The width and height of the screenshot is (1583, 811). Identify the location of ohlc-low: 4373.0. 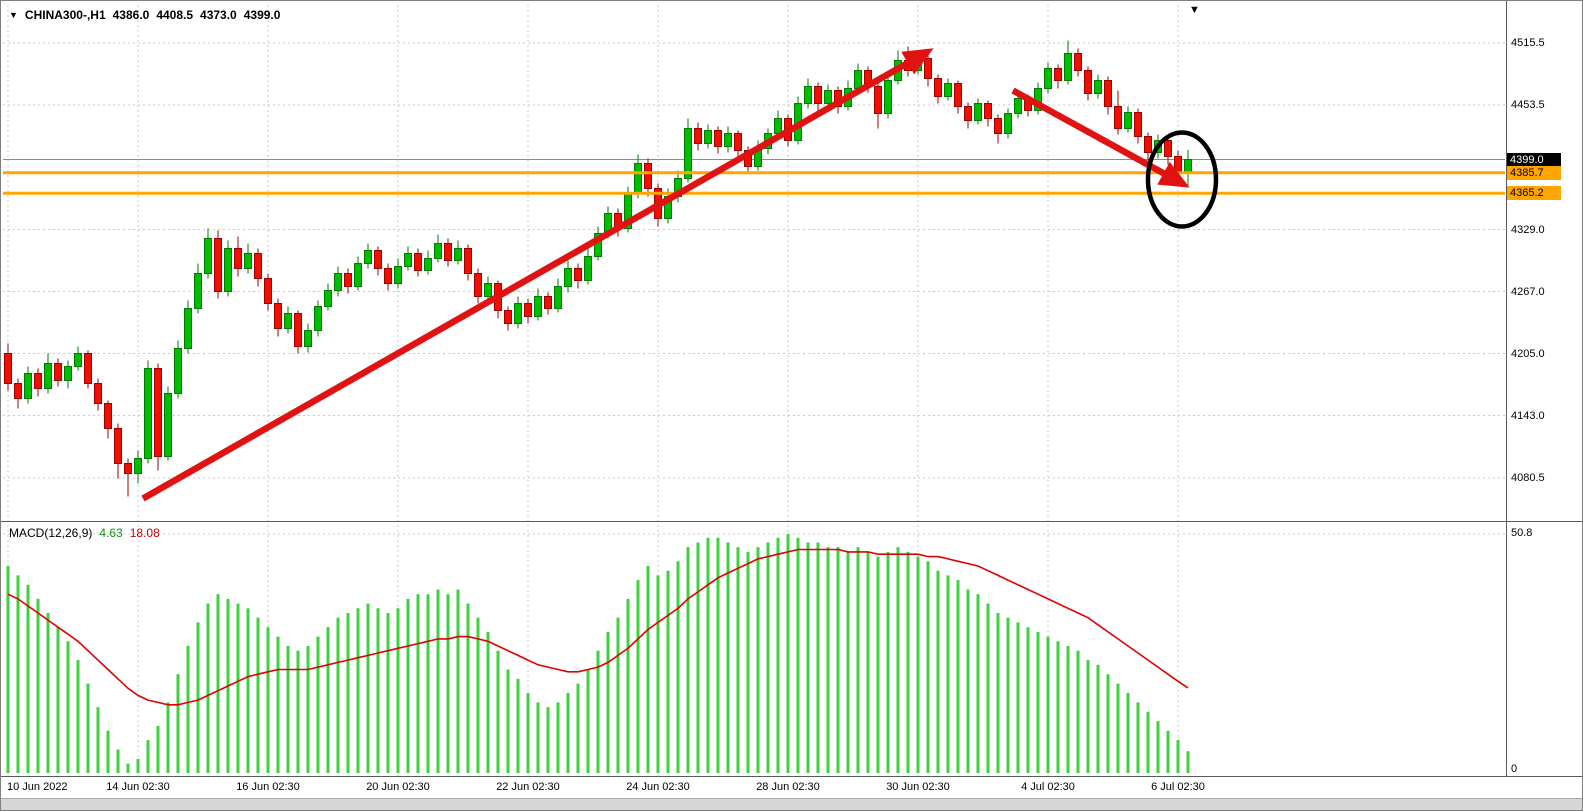
(218, 15).